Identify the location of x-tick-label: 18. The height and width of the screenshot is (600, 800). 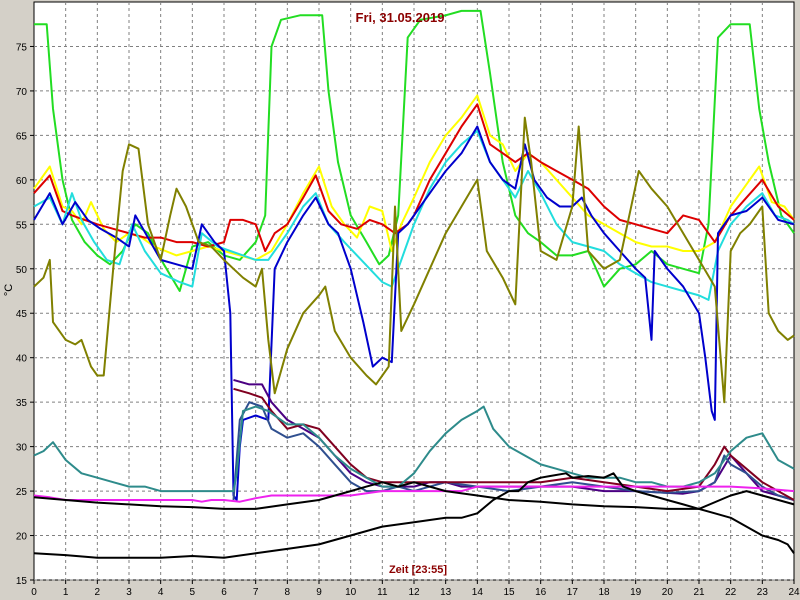
(604, 592).